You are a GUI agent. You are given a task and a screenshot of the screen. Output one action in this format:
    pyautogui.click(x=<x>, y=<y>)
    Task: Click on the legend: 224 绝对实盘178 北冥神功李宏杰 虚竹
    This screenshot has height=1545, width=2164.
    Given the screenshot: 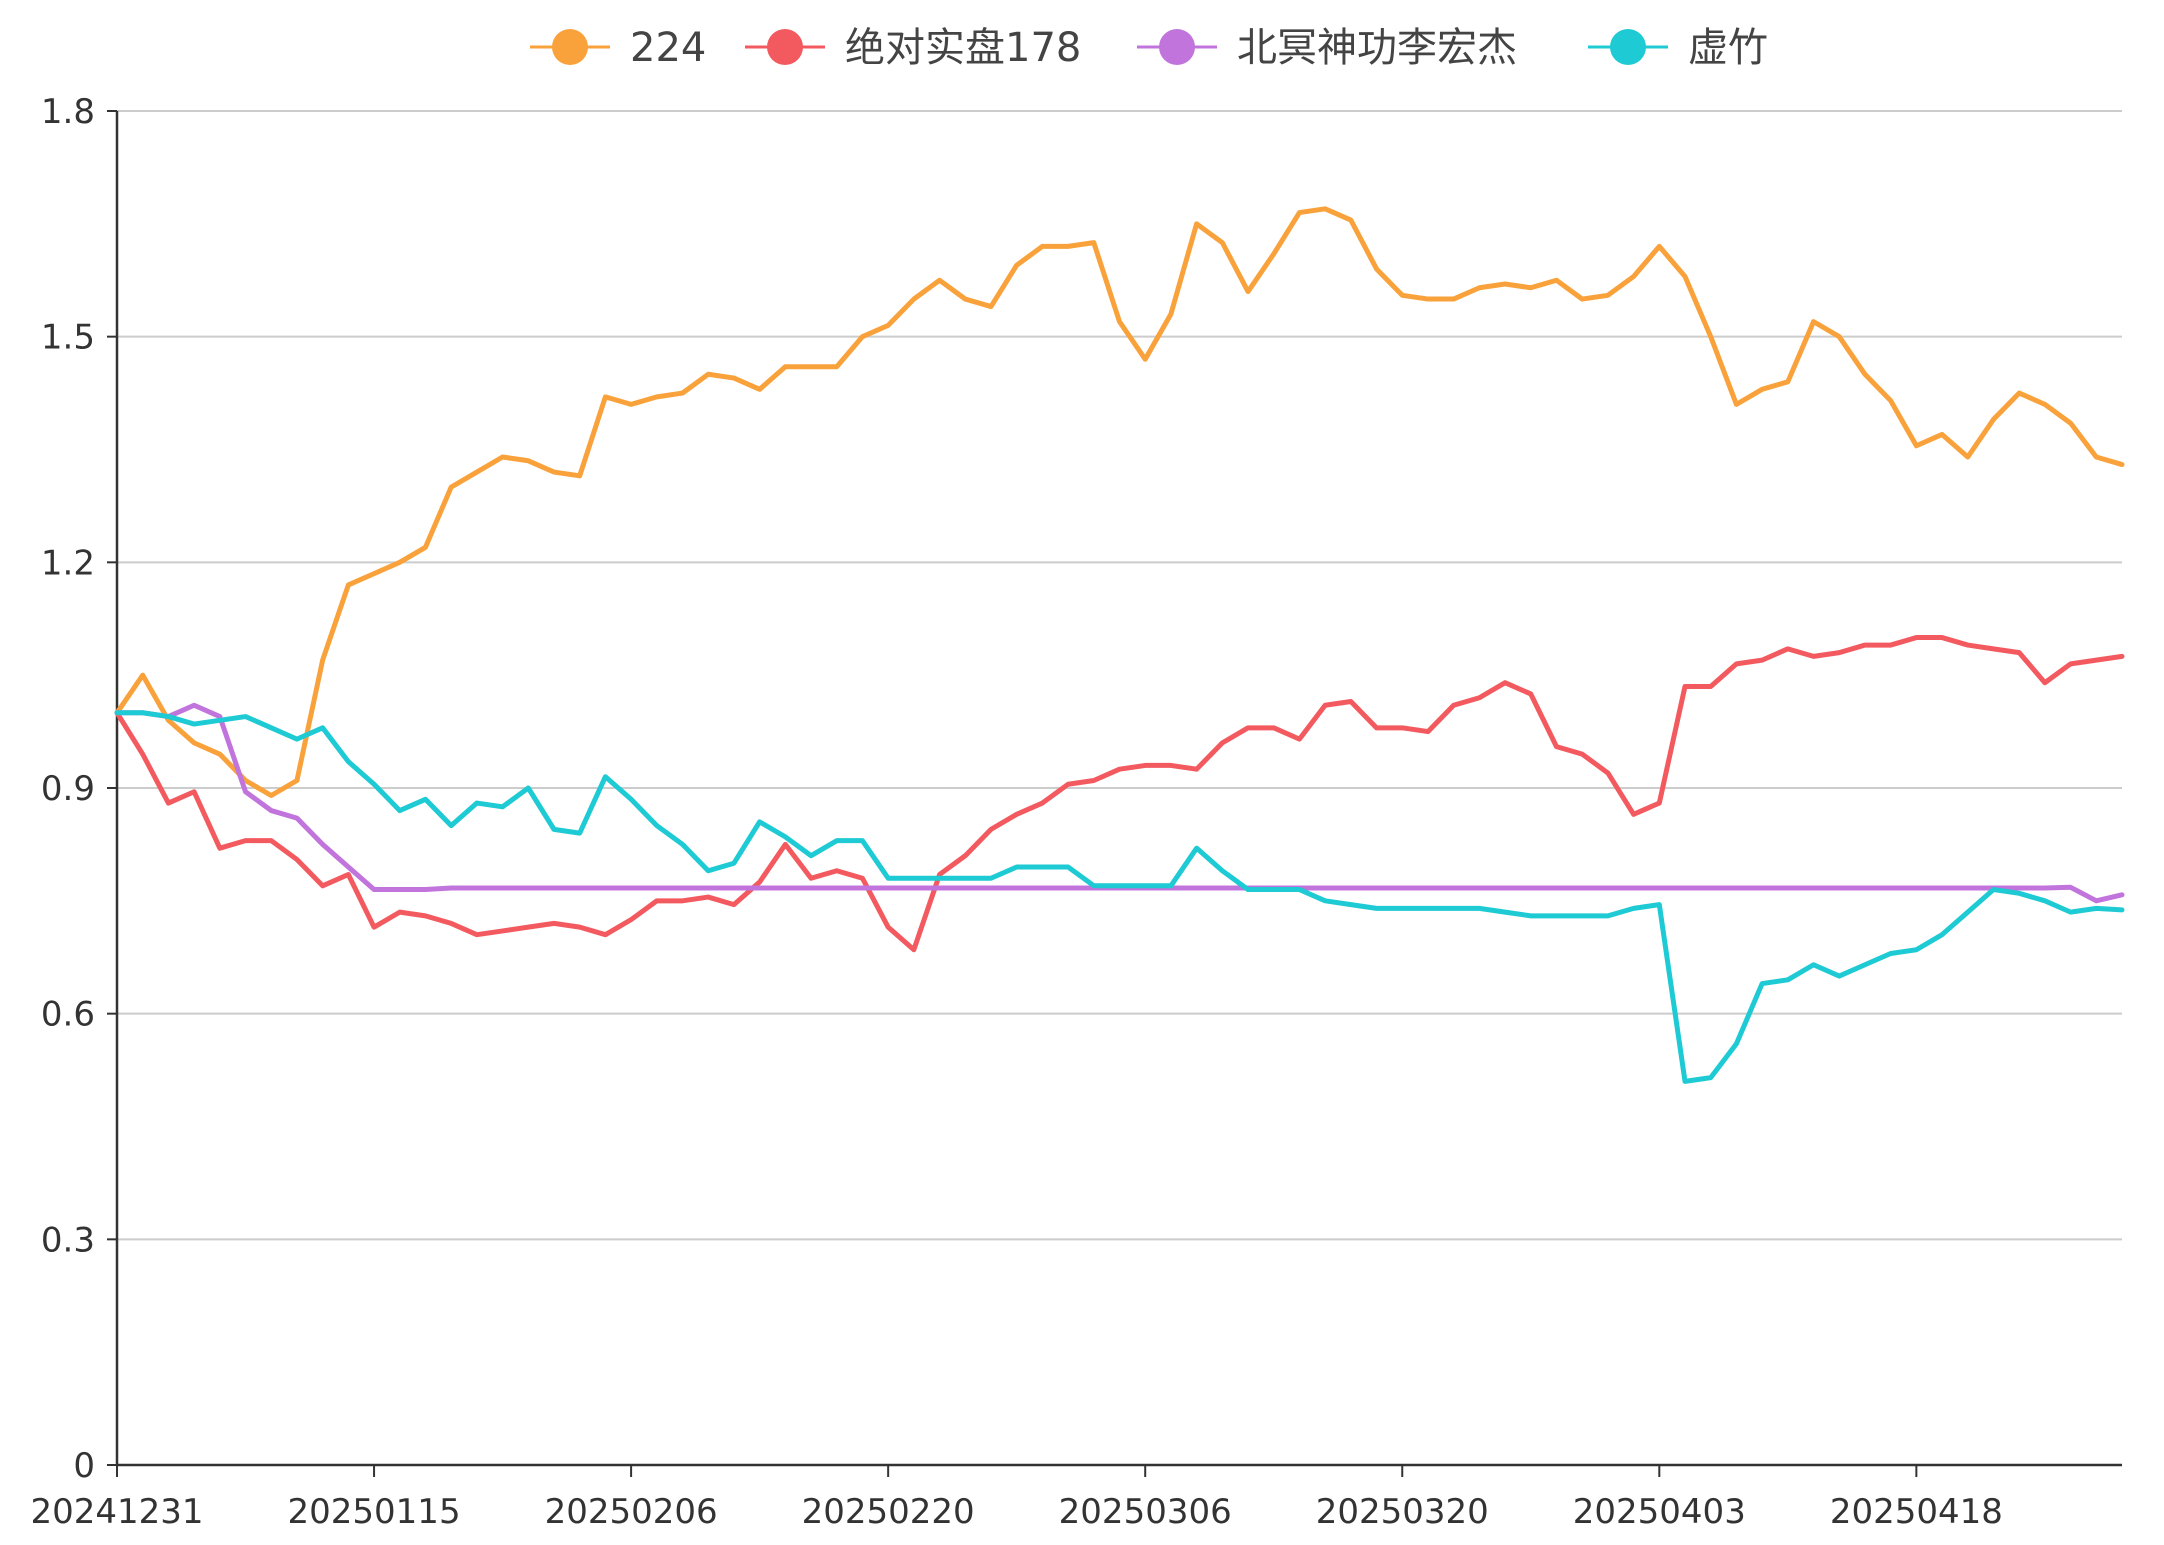 What is the action you would take?
    pyautogui.click(x=1149, y=48)
    